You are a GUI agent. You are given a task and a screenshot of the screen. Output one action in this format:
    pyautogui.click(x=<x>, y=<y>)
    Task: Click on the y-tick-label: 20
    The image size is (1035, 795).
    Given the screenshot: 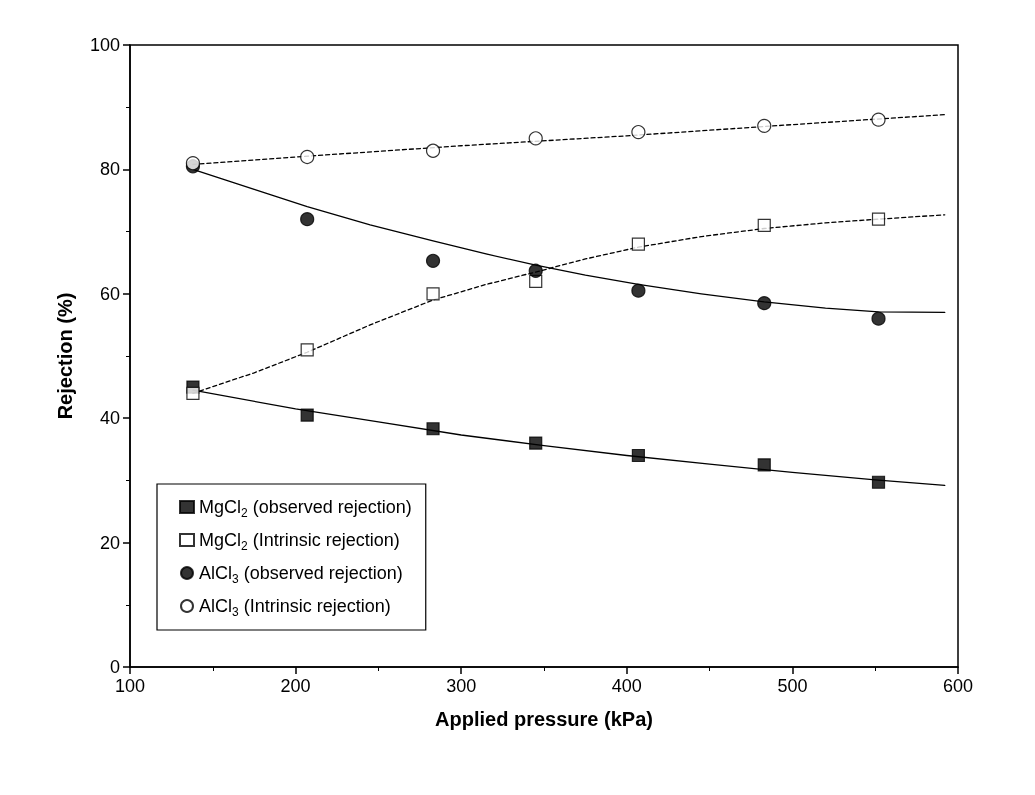 What is the action you would take?
    pyautogui.click(x=109, y=542)
    